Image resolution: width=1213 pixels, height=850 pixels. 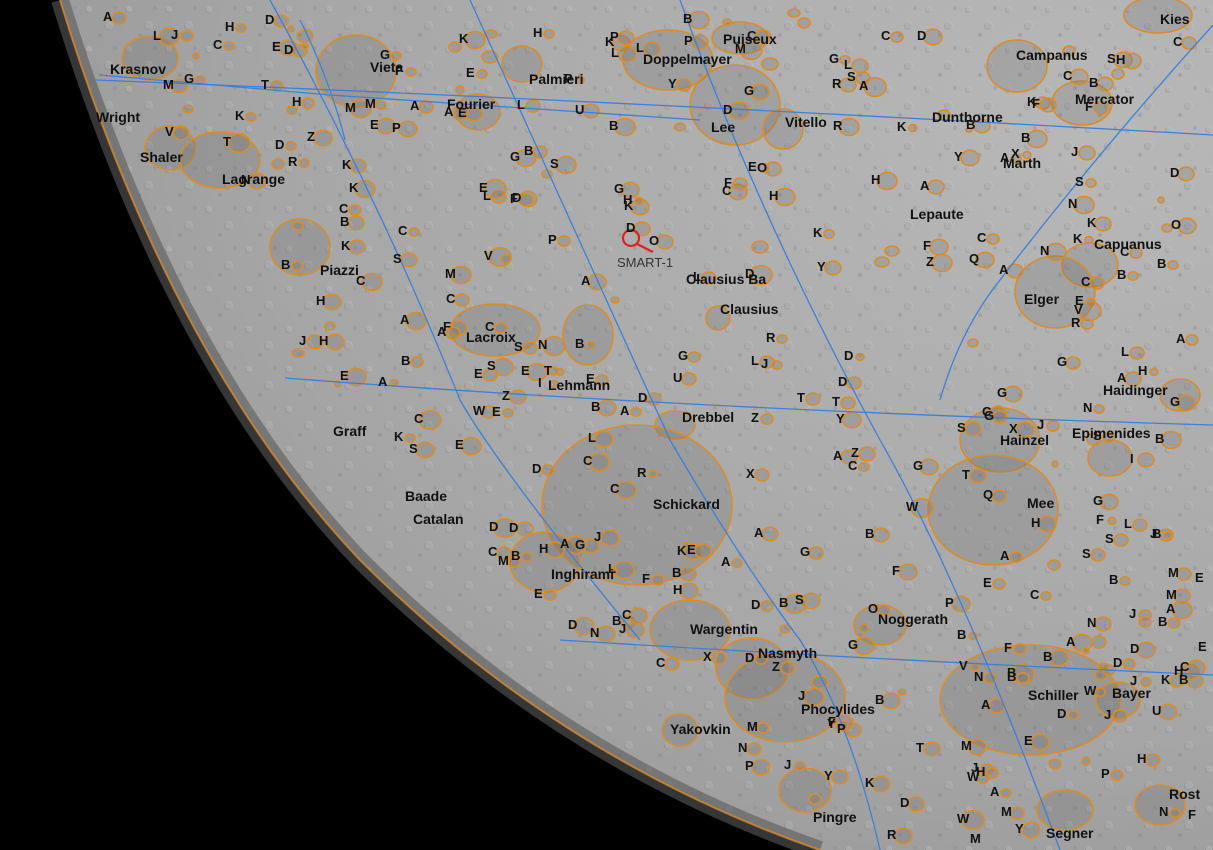 I want to click on crater-letter-label: W, so click(x=912, y=506).